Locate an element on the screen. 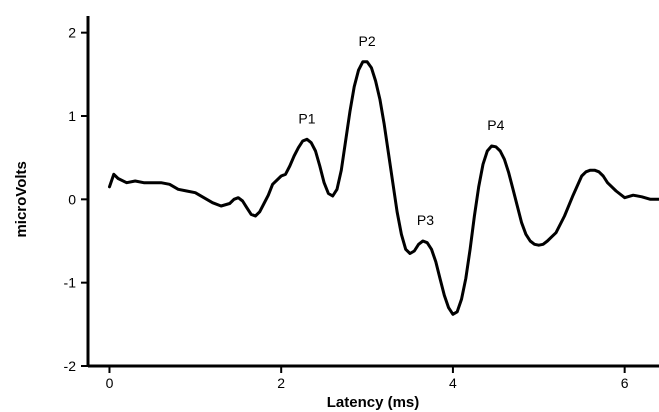 The width and height of the screenshot is (659, 412). x-tick-label: 2 is located at coordinates (281, 383).